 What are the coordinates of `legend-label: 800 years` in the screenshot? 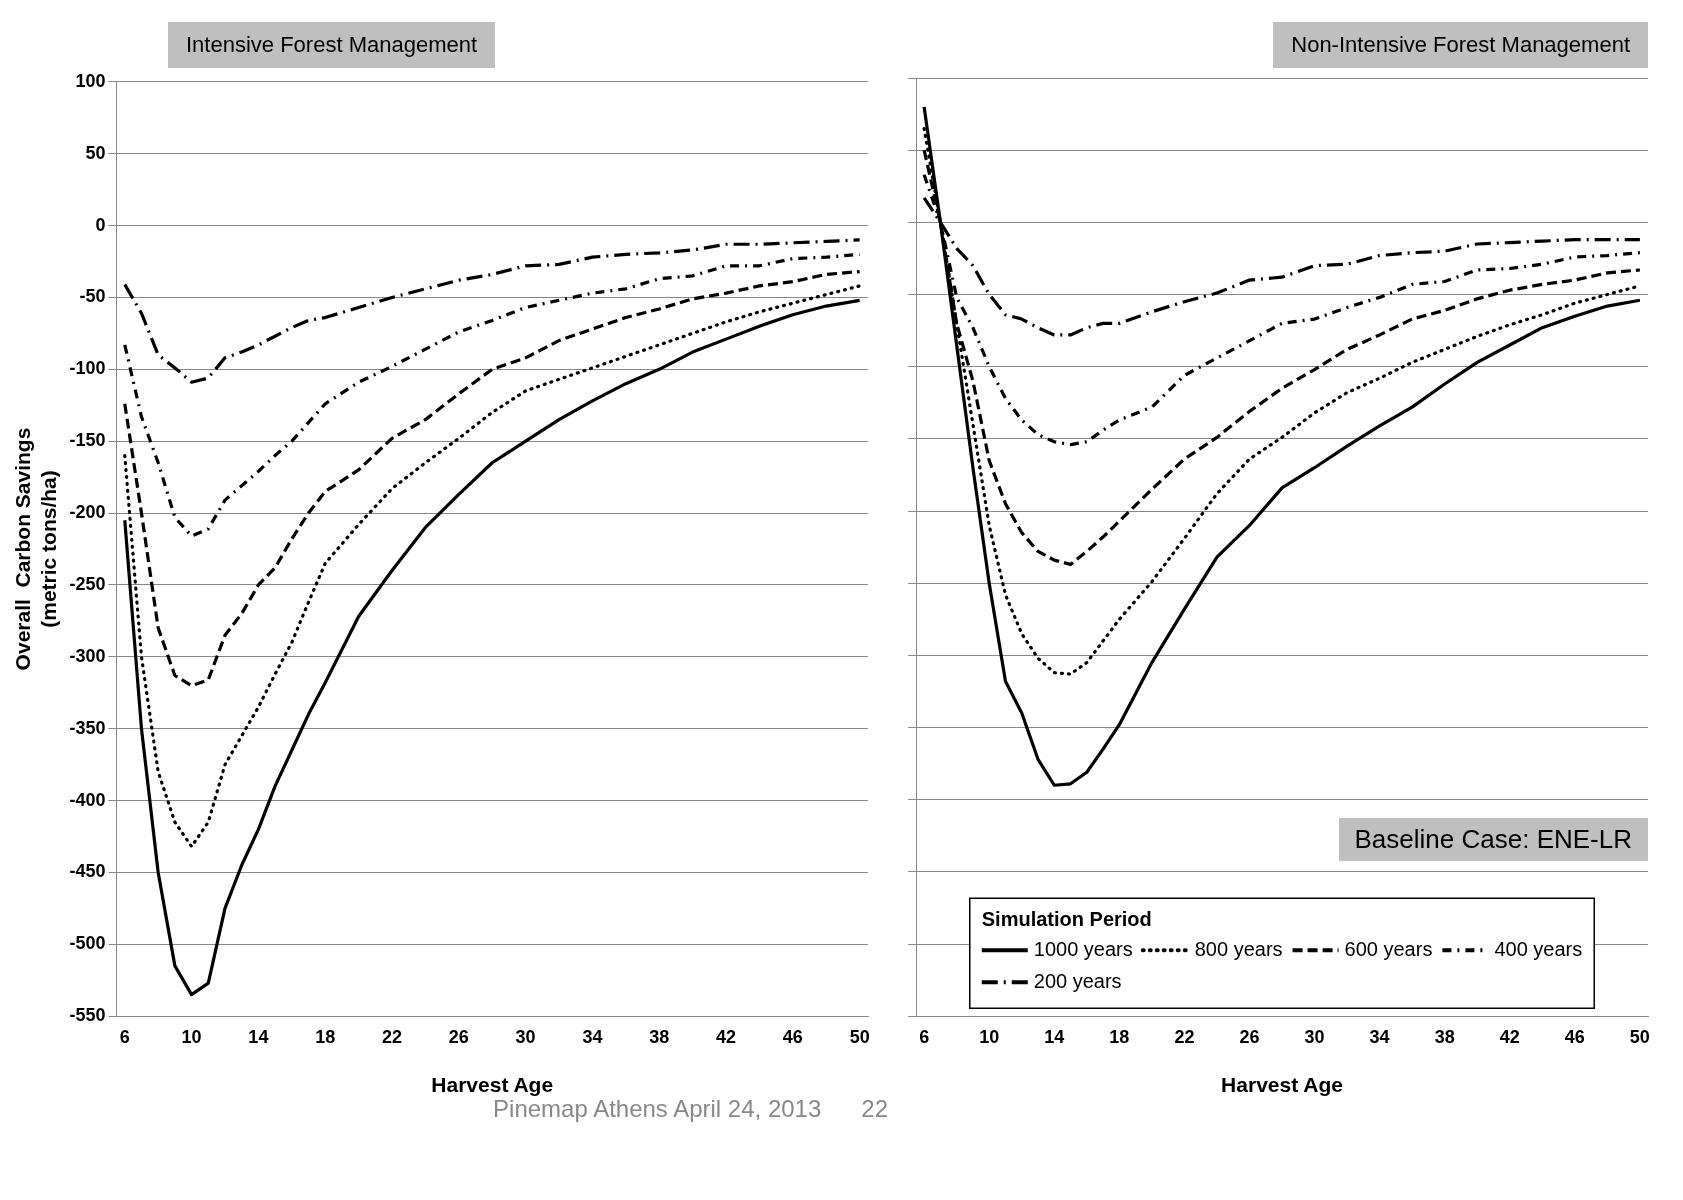 It's located at (1238, 948).